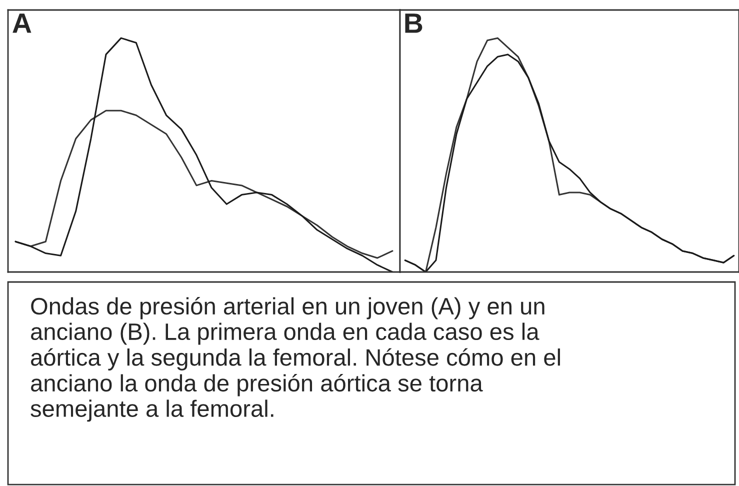 Image resolution: width=739 pixels, height=486 pixels. I want to click on chart-title: A, so click(22, 23).